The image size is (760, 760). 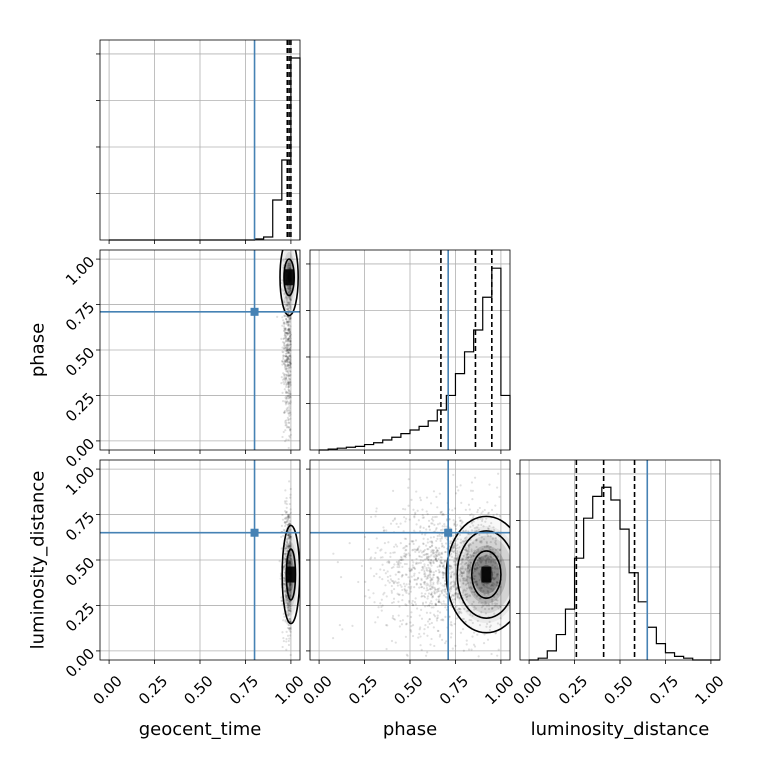 What do you see at coordinates (80, 407) in the screenshot?
I see `y-tick-label: 0.25` at bounding box center [80, 407].